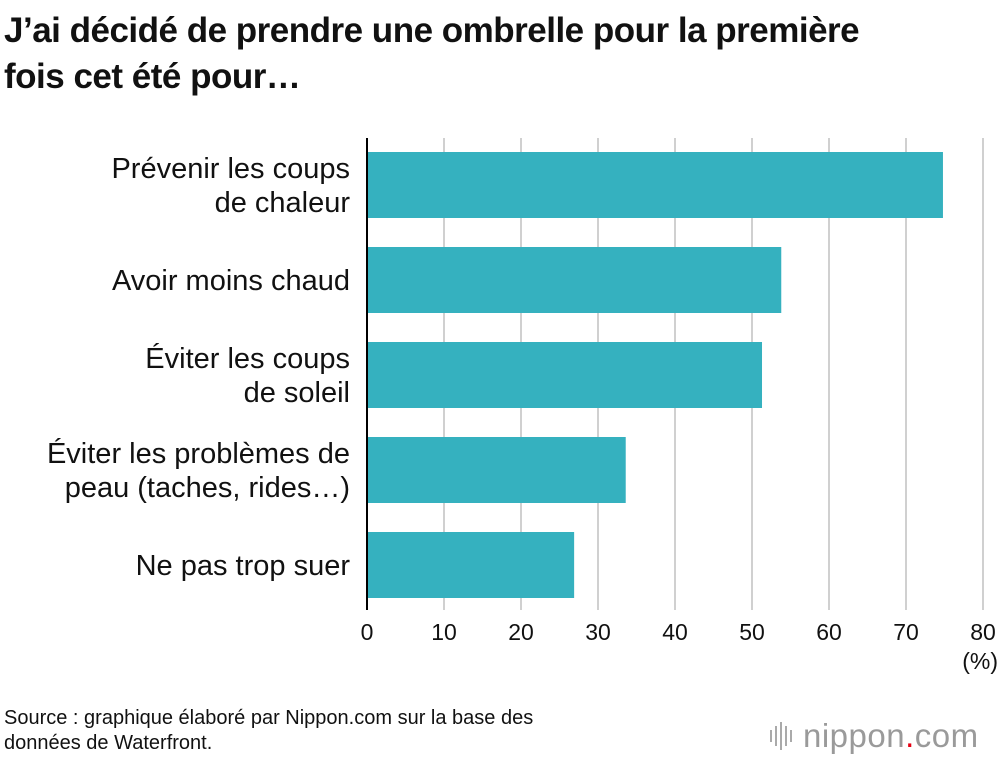 This screenshot has width=1000, height=762. What do you see at coordinates (247, 358) in the screenshot?
I see `category-label: Éviter les coups` at bounding box center [247, 358].